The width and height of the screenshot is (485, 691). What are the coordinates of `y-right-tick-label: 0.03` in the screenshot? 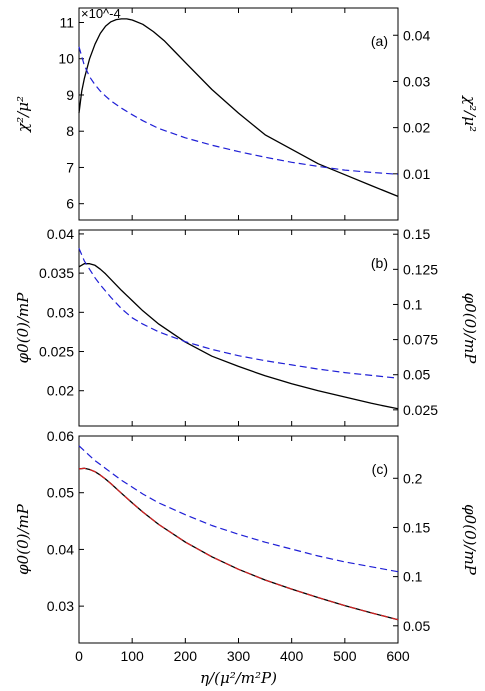 It's located at (416, 81).